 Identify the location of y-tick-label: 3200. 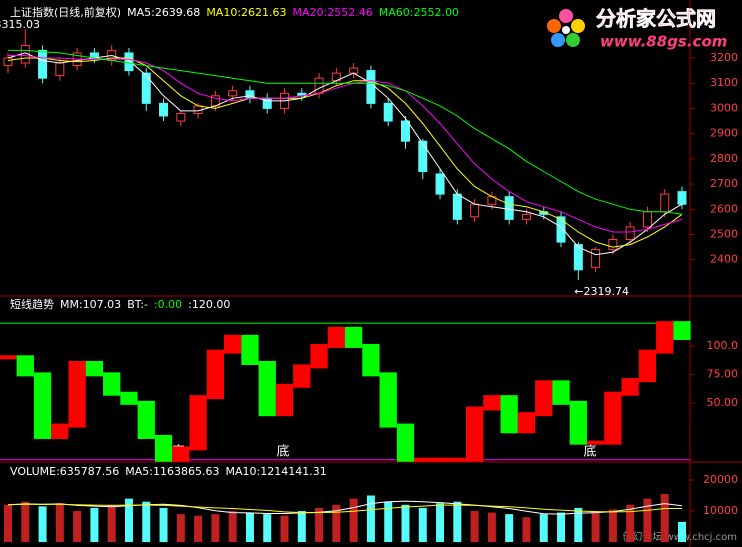
(724, 57).